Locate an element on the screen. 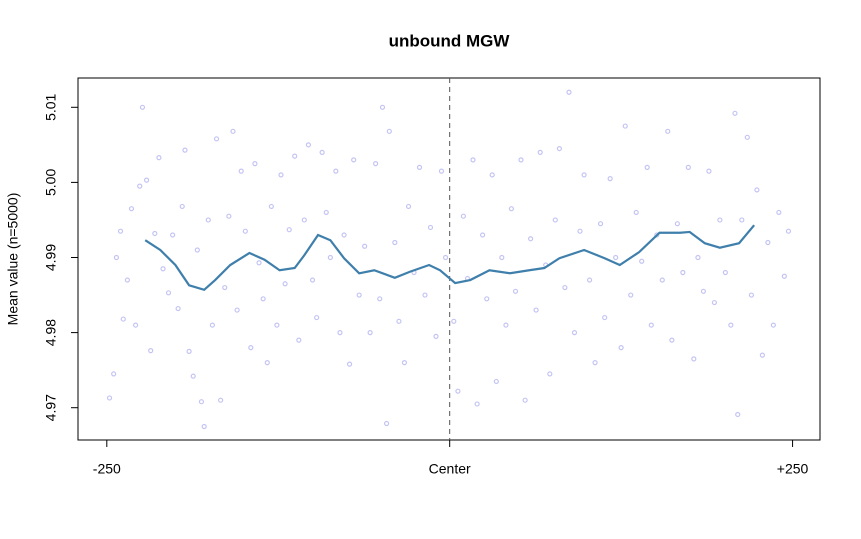 The width and height of the screenshot is (861, 539). y-tick-label: 5.01 is located at coordinates (51, 106).